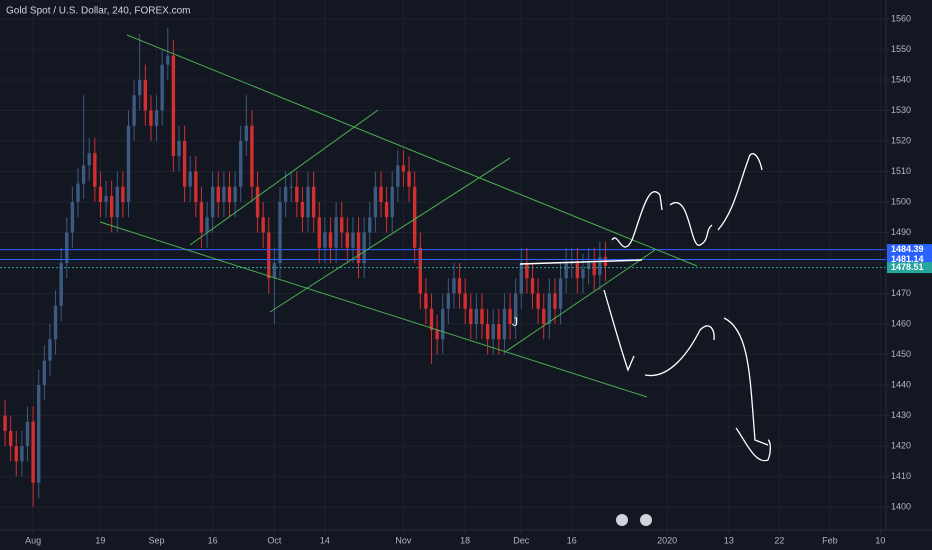  What do you see at coordinates (901, 49) in the screenshot?
I see `y-tick-label: 1550` at bounding box center [901, 49].